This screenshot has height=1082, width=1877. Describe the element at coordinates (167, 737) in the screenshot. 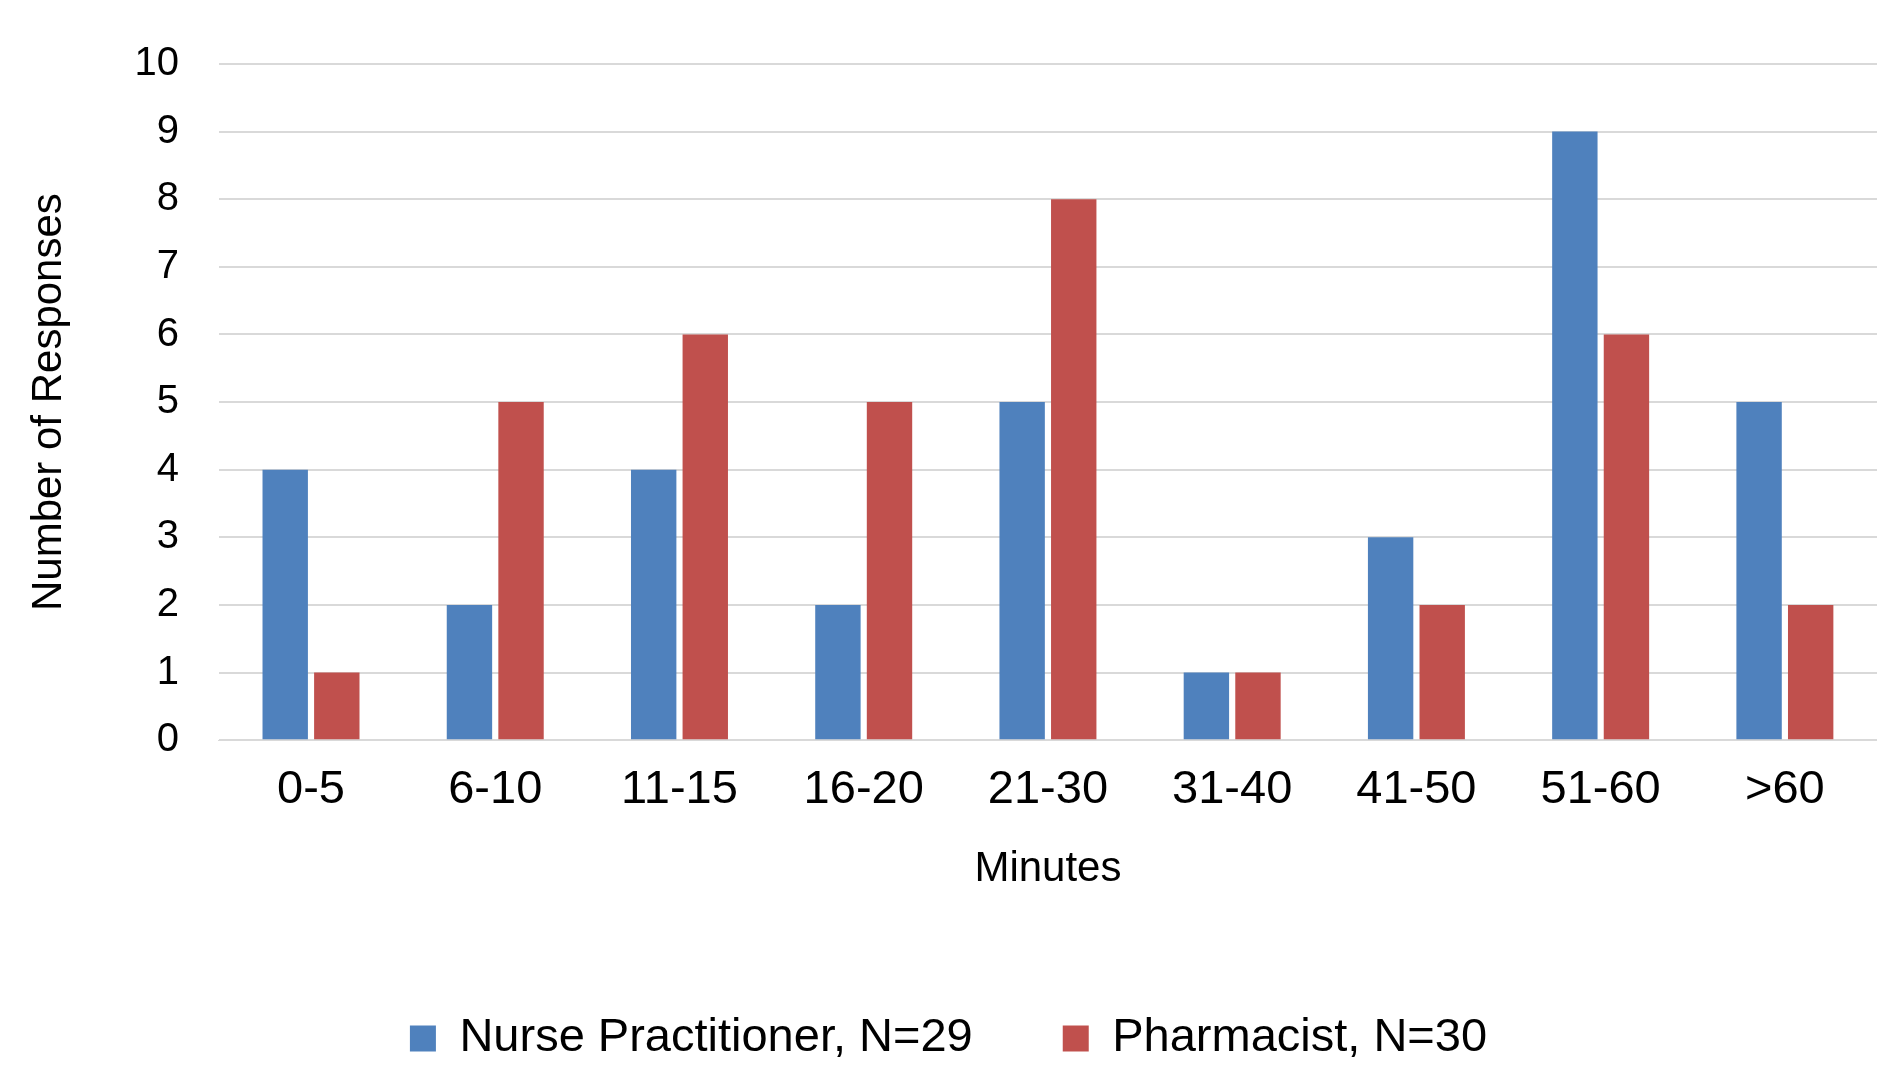

I see `y-tick-label: 0` at that location.